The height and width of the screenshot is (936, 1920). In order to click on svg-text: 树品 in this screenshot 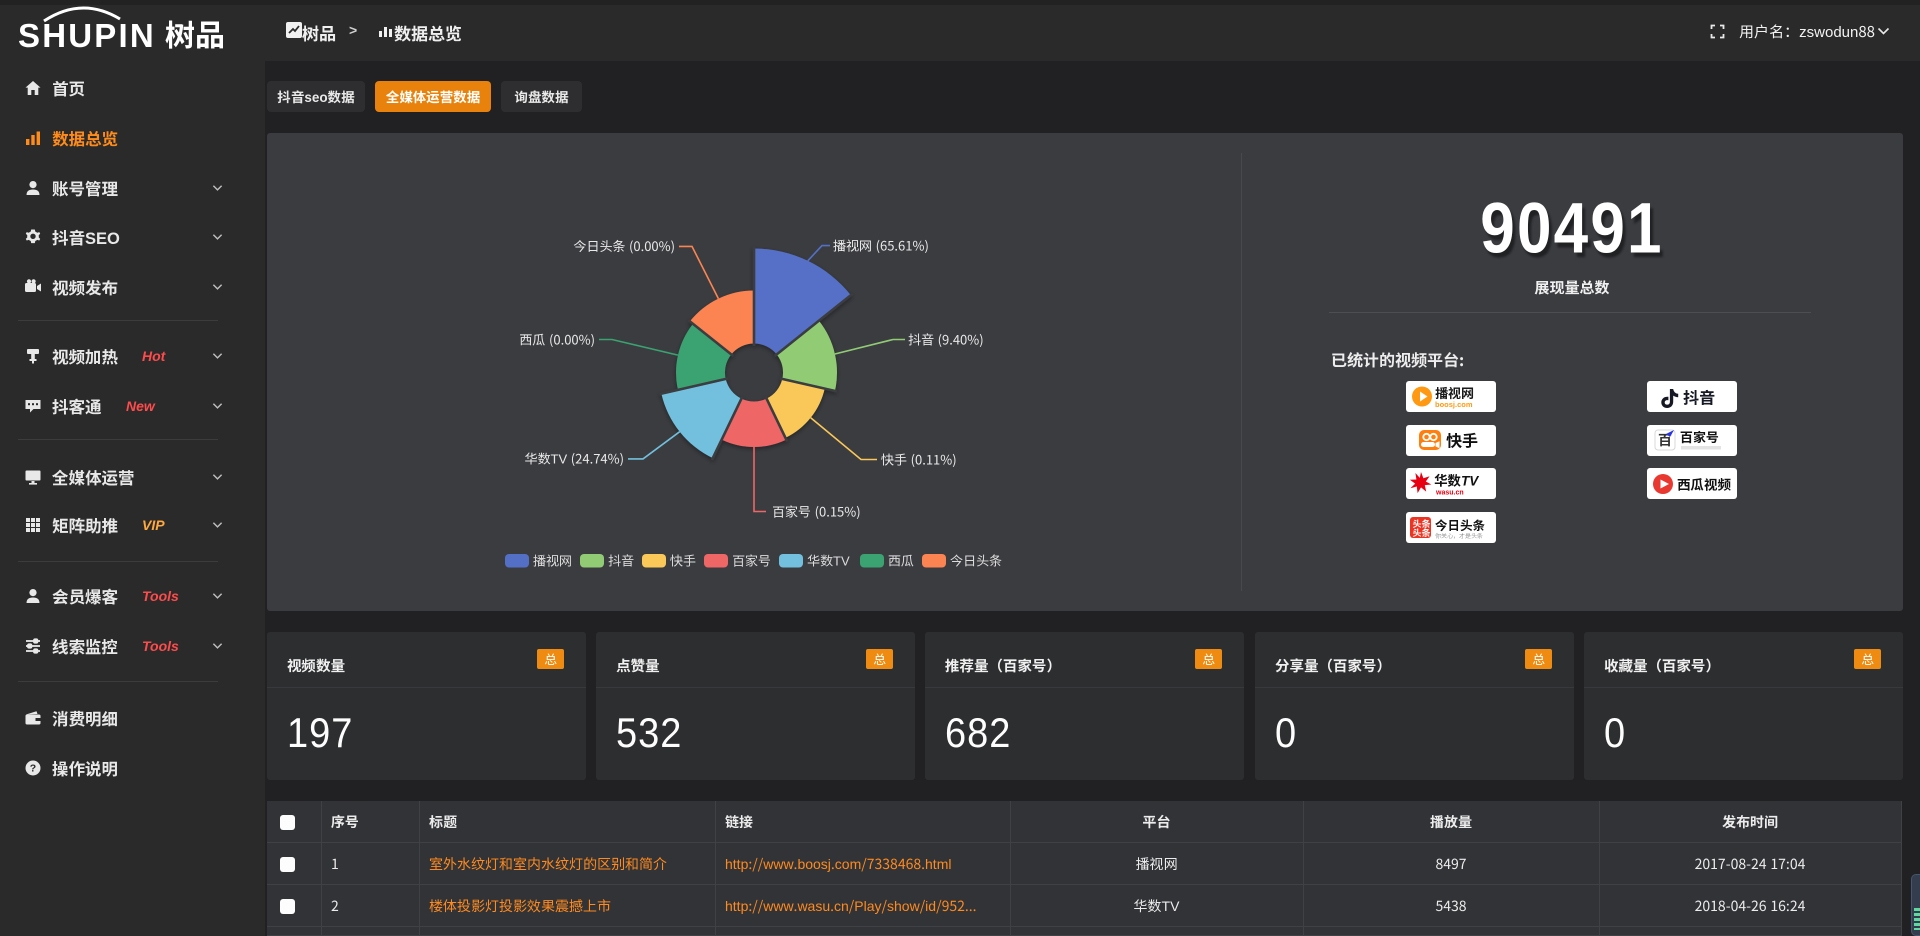, I will do `click(195, 32)`.